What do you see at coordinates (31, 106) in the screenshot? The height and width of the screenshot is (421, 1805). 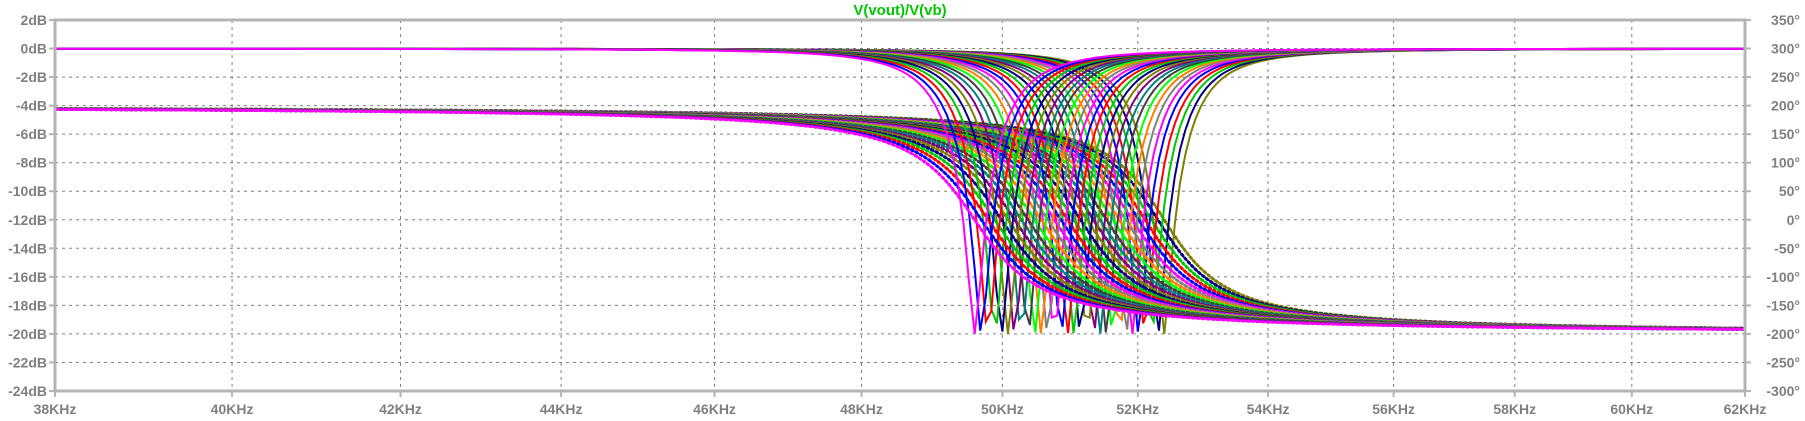 I see `y-left-tick-label: -4dB` at bounding box center [31, 106].